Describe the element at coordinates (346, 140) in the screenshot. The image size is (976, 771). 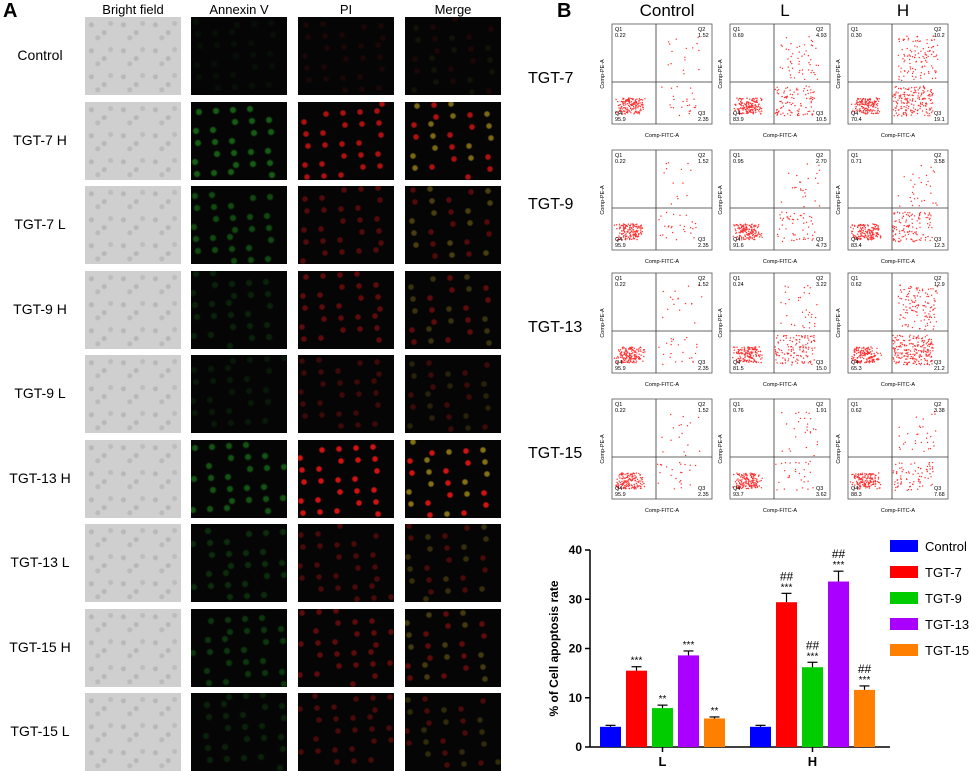
I see `micrograph-pi` at that location.